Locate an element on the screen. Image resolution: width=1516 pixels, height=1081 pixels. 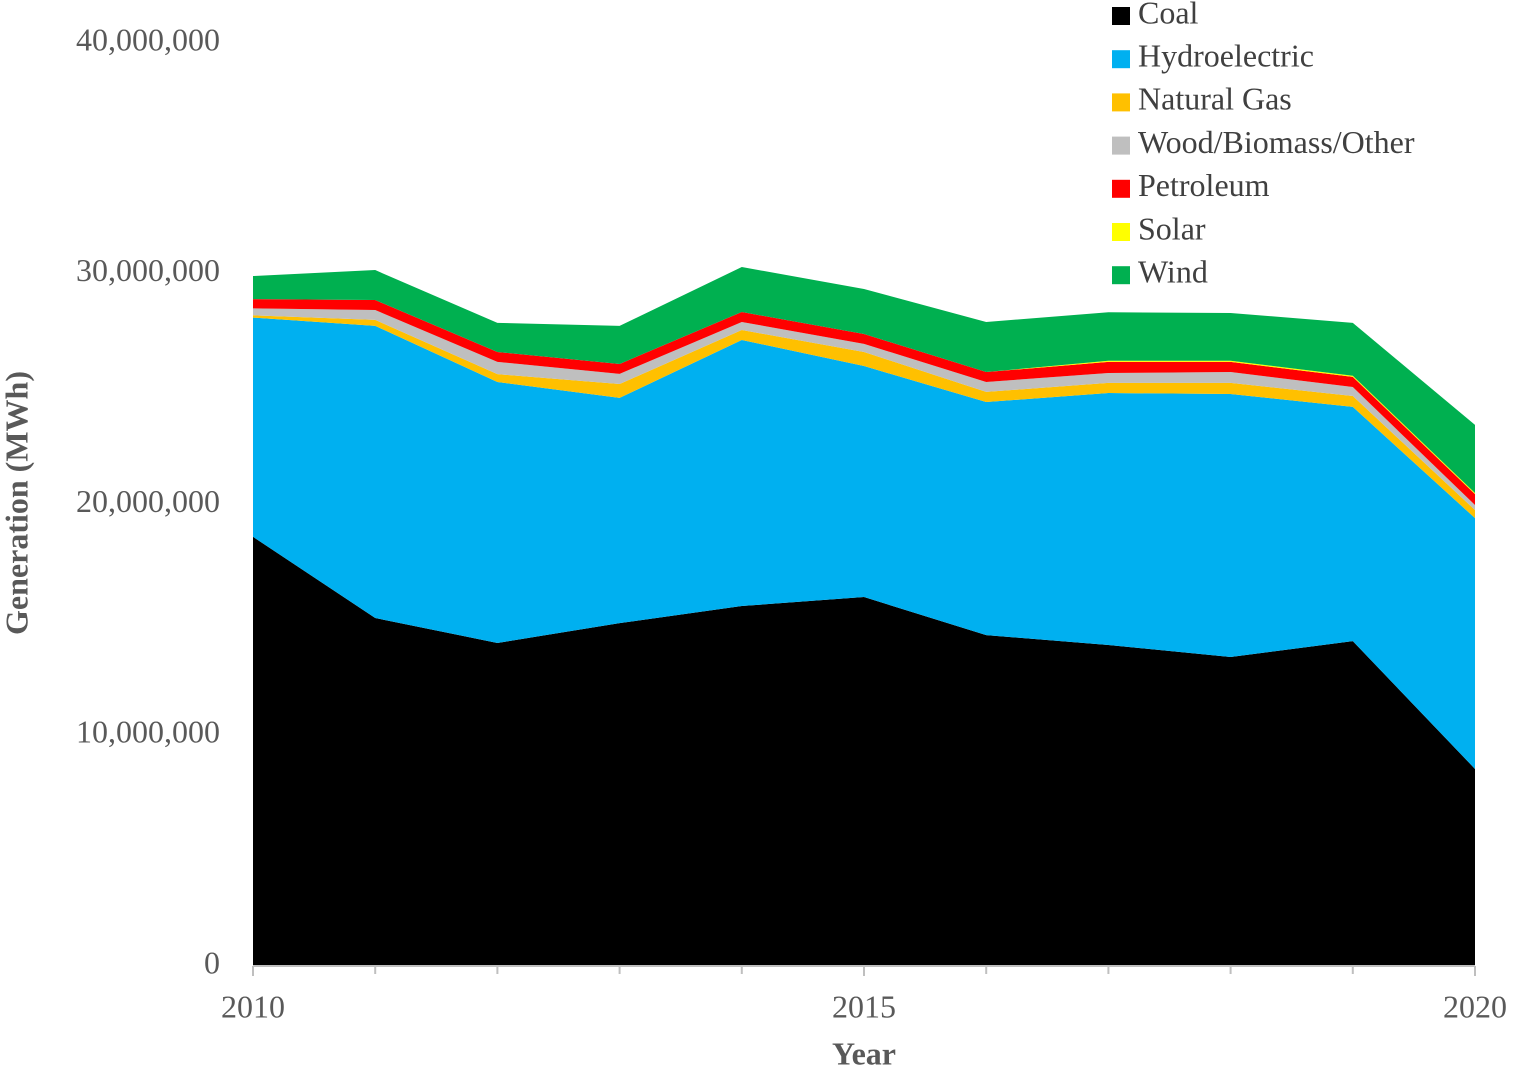
legend-label: Wood/Biomass/Other is located at coordinates (1276, 142).